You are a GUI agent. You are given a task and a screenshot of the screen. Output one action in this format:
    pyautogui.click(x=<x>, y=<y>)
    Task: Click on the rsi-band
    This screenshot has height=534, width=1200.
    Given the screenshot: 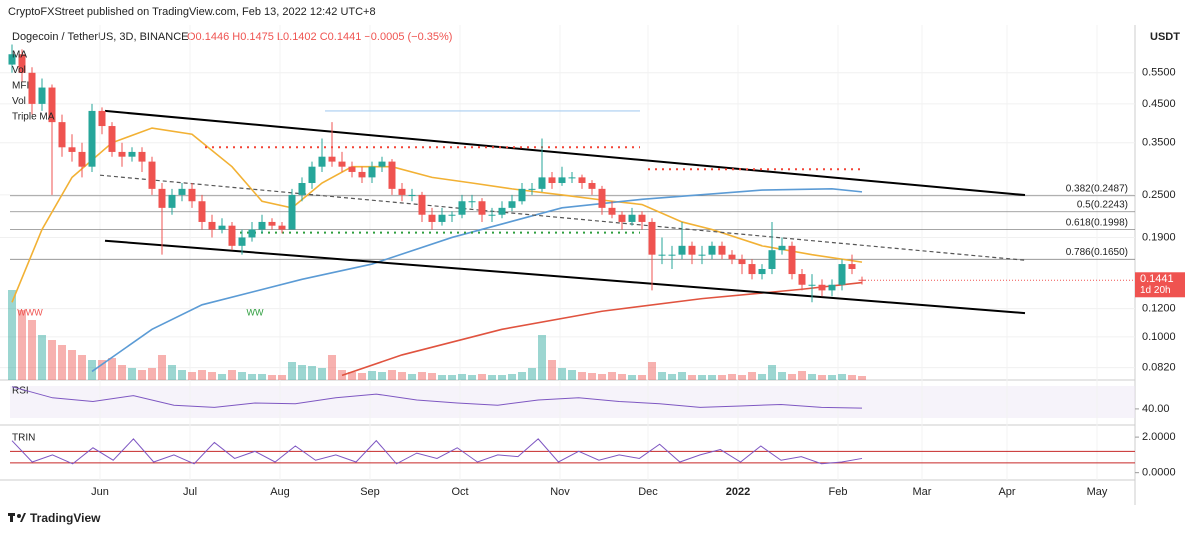 What is the action you would take?
    pyautogui.click(x=572, y=402)
    